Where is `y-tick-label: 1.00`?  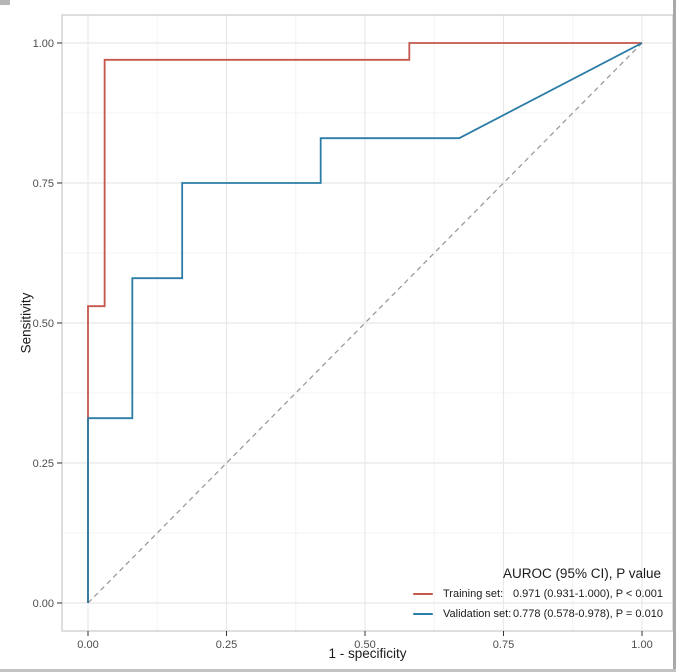 y-tick-label: 1.00 is located at coordinates (43, 44).